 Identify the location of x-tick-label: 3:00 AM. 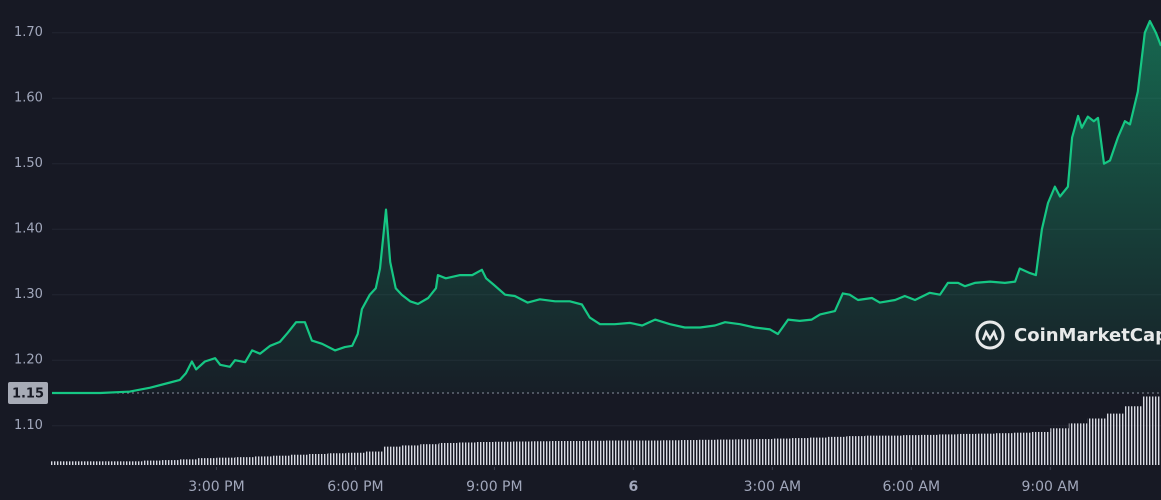
(773, 487).